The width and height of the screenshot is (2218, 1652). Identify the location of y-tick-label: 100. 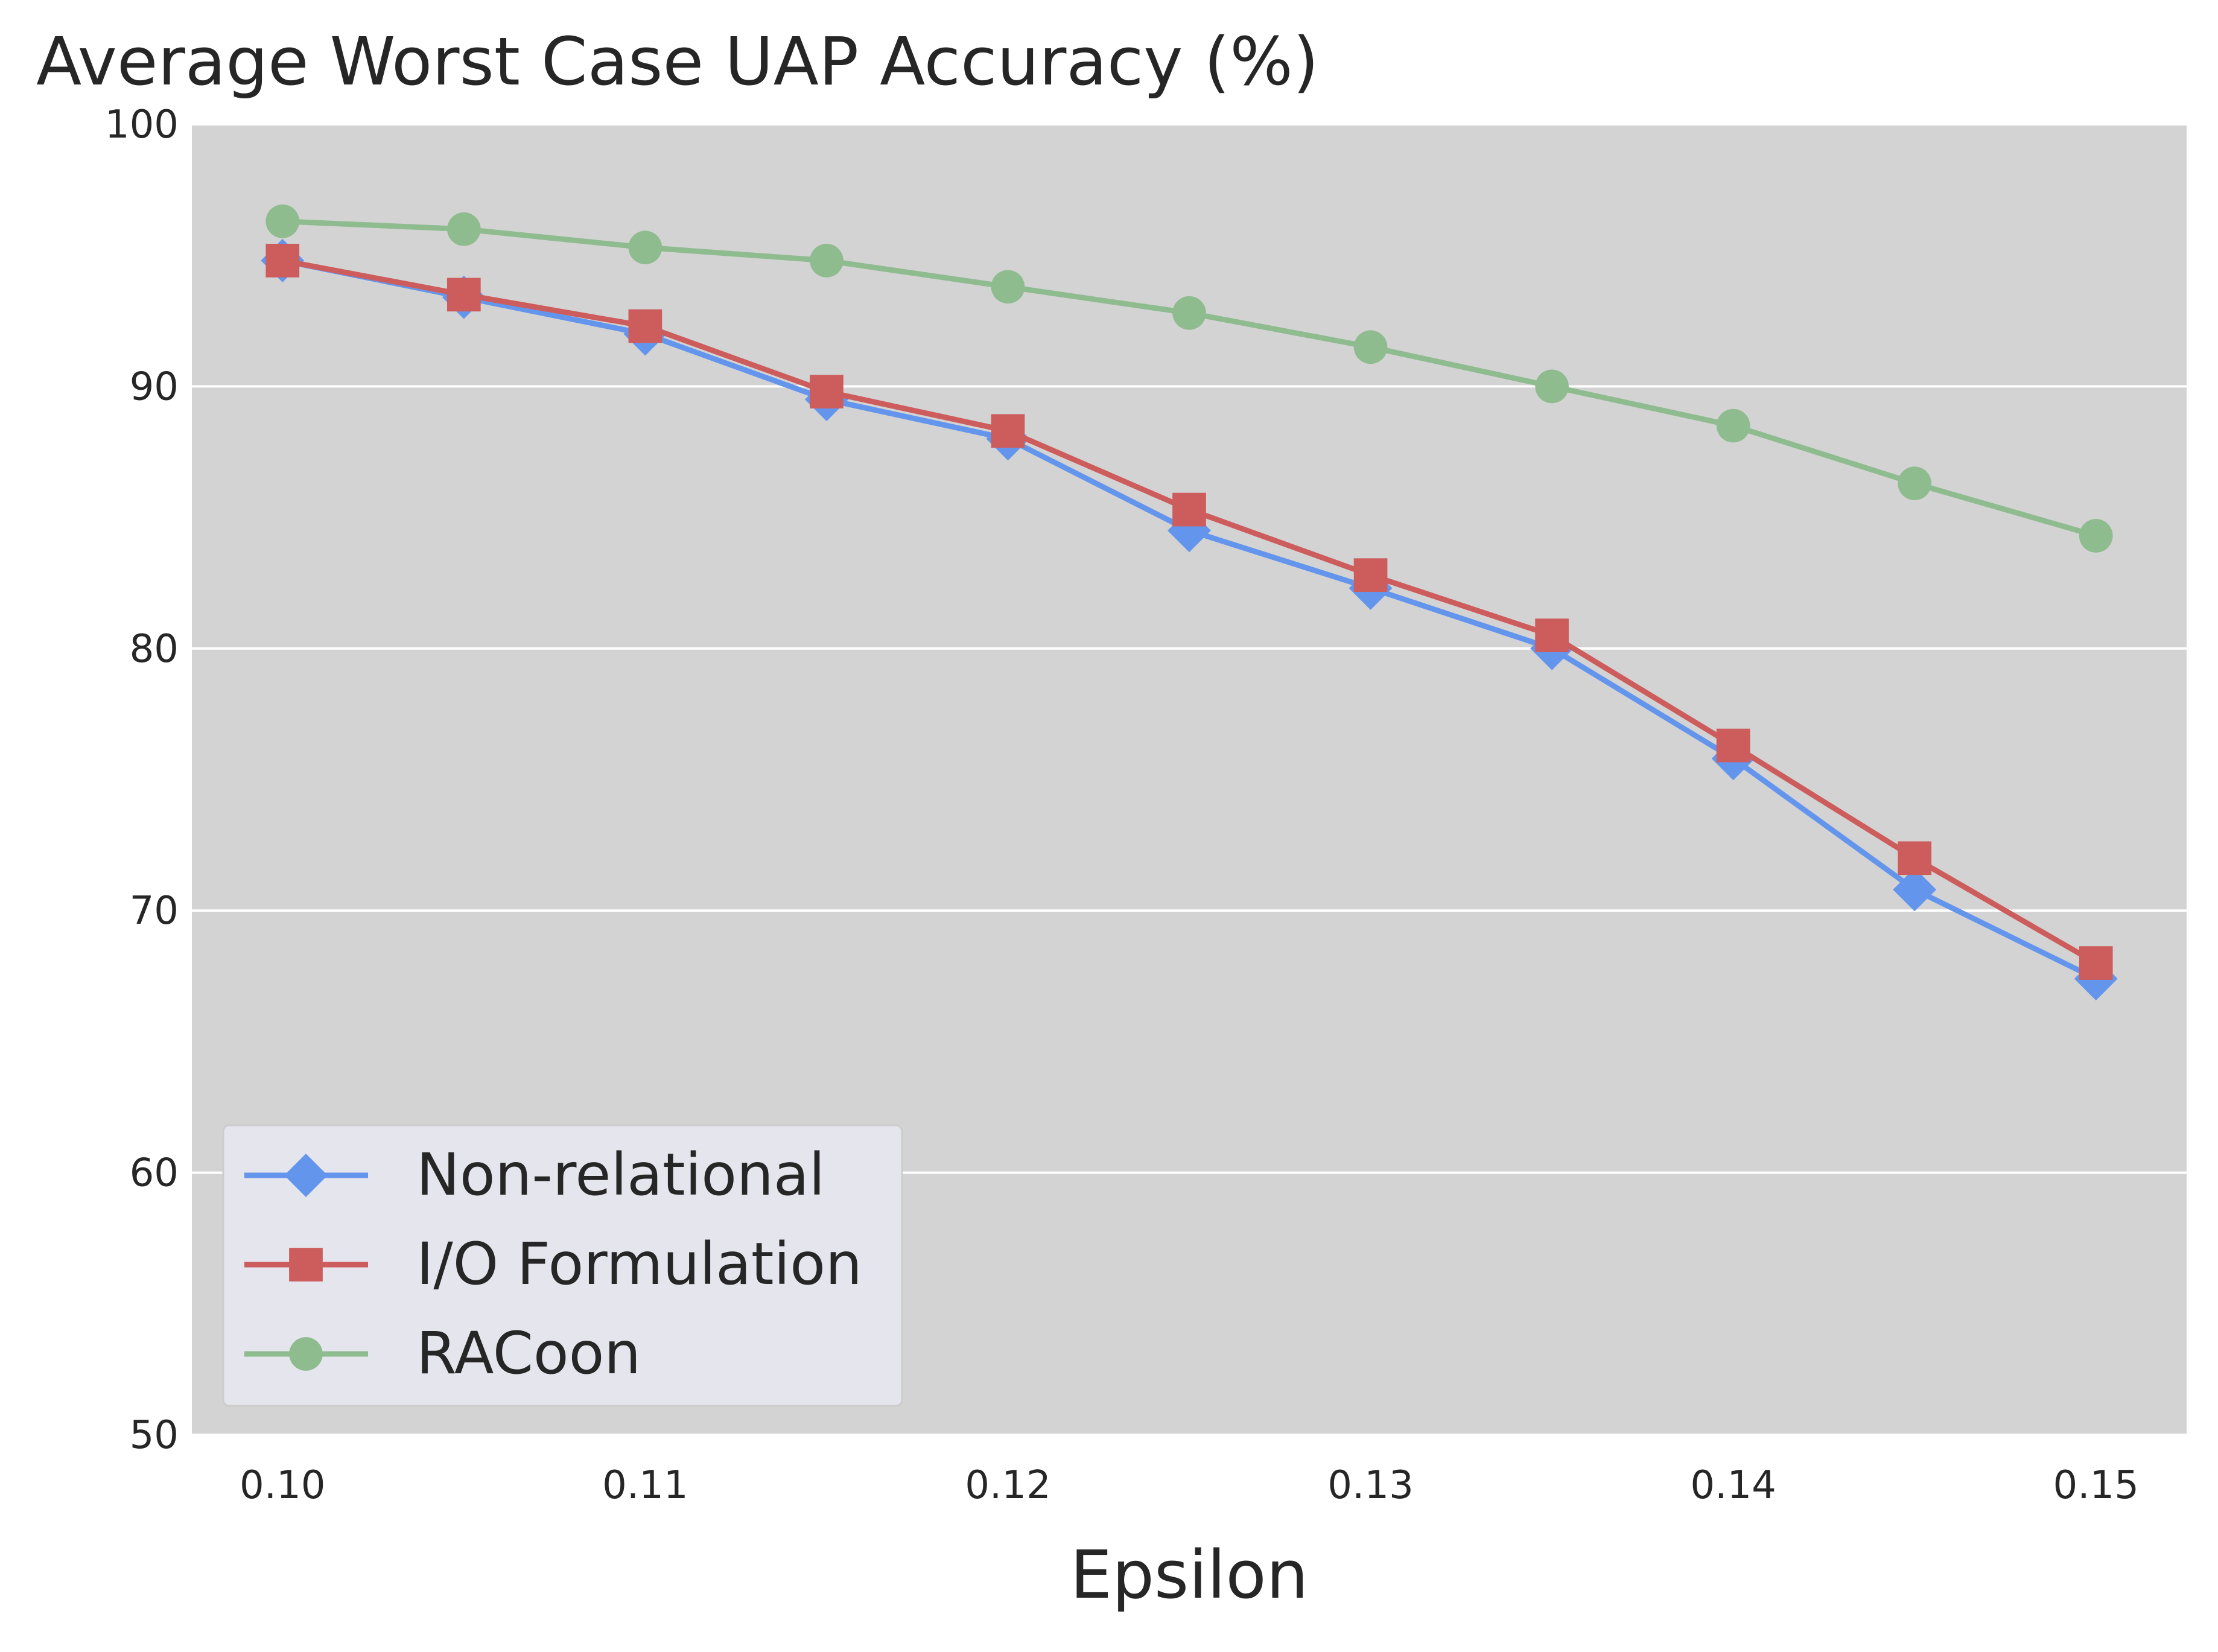
(142, 125).